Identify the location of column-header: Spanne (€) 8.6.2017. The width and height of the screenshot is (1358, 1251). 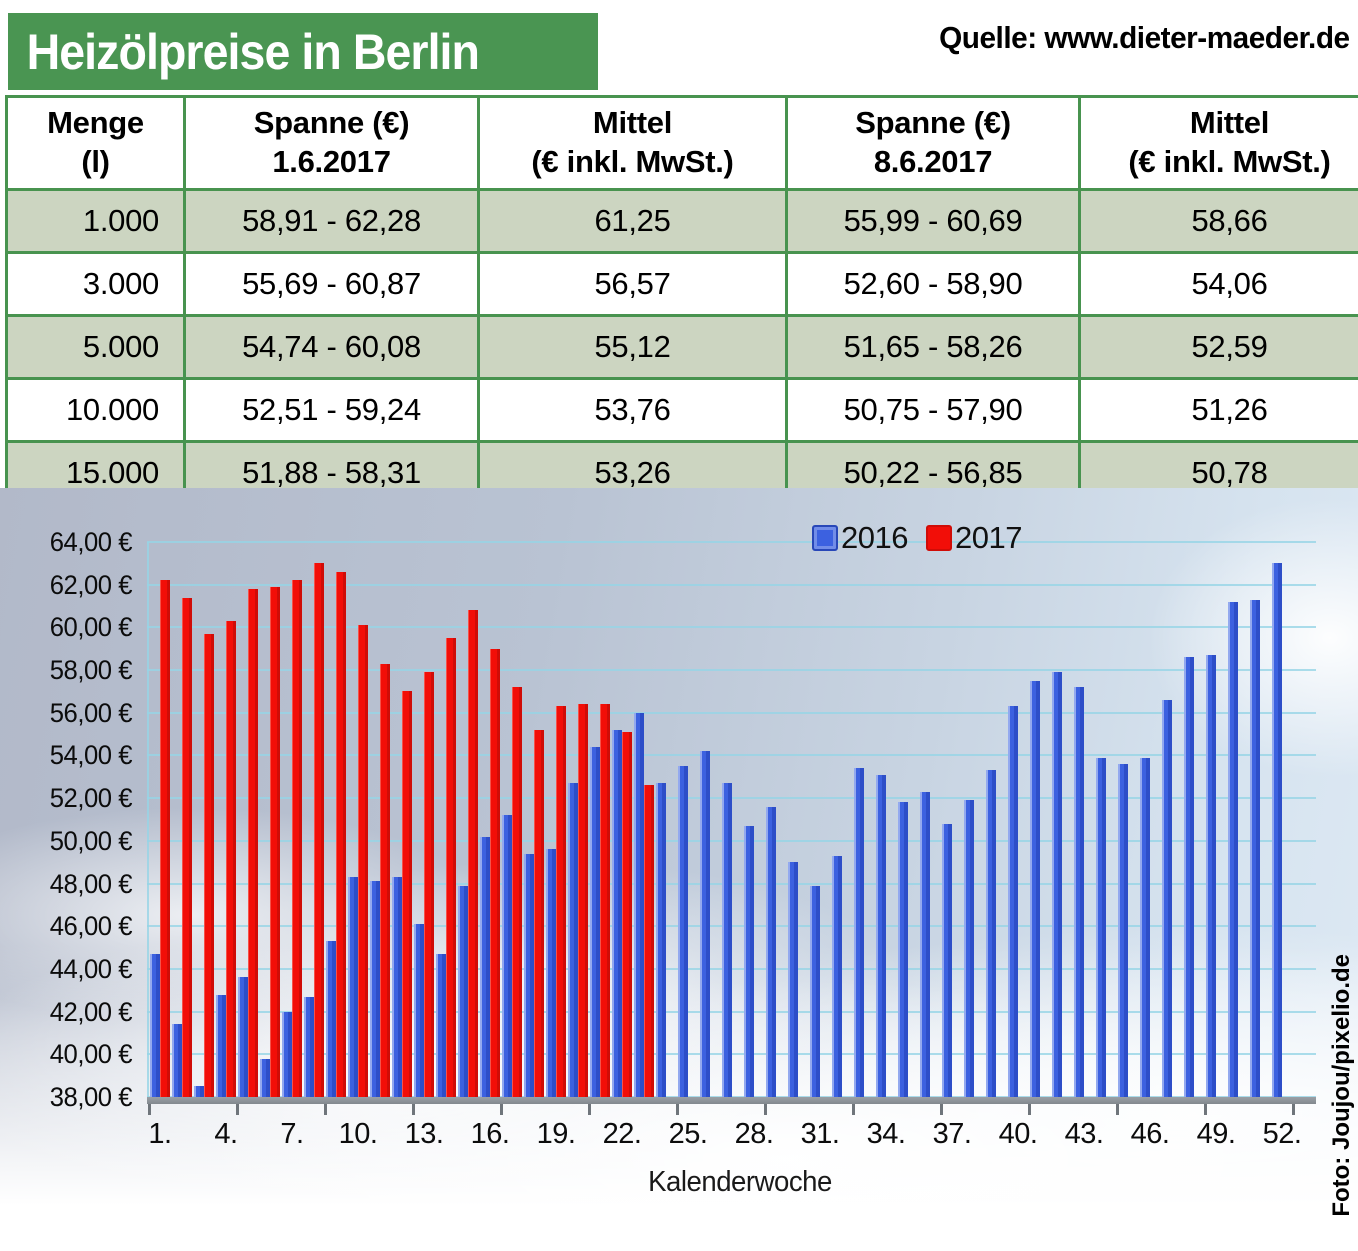
(933, 143).